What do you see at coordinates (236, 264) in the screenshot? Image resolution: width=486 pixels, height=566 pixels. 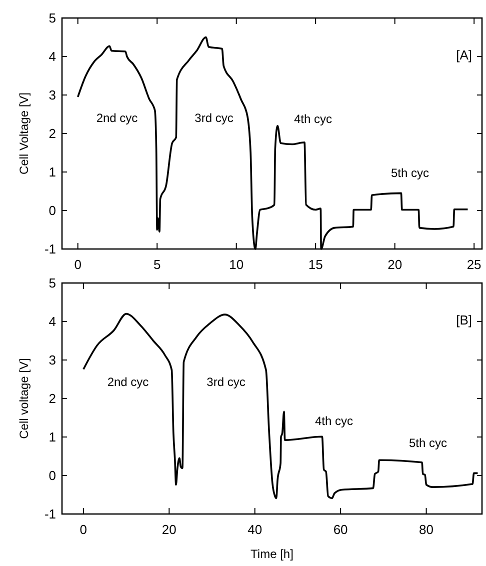 I see `x-tick-label: 10` at bounding box center [236, 264].